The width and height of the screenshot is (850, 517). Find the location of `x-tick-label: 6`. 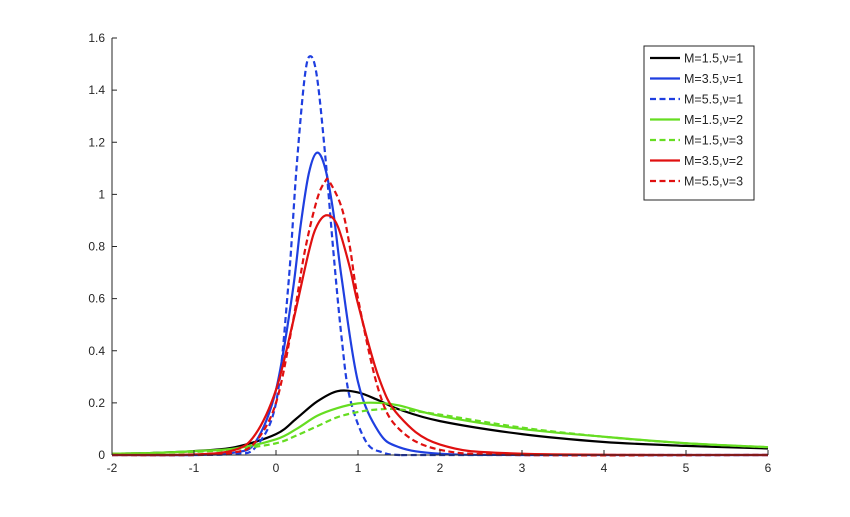

x-tick-label: 6 is located at coordinates (768, 468).